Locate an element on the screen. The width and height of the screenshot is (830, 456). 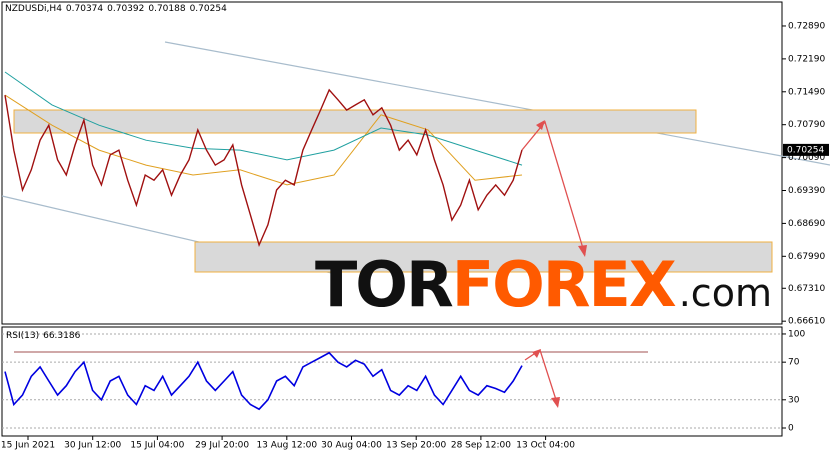
x-tick-label: 29 Jul 20:00 is located at coordinates (222, 446).